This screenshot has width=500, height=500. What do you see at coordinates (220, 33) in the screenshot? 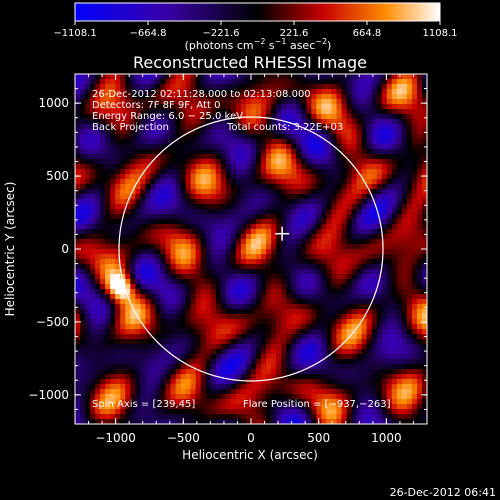
I see `colorbar-tick-label: −221.6` at bounding box center [220, 33].